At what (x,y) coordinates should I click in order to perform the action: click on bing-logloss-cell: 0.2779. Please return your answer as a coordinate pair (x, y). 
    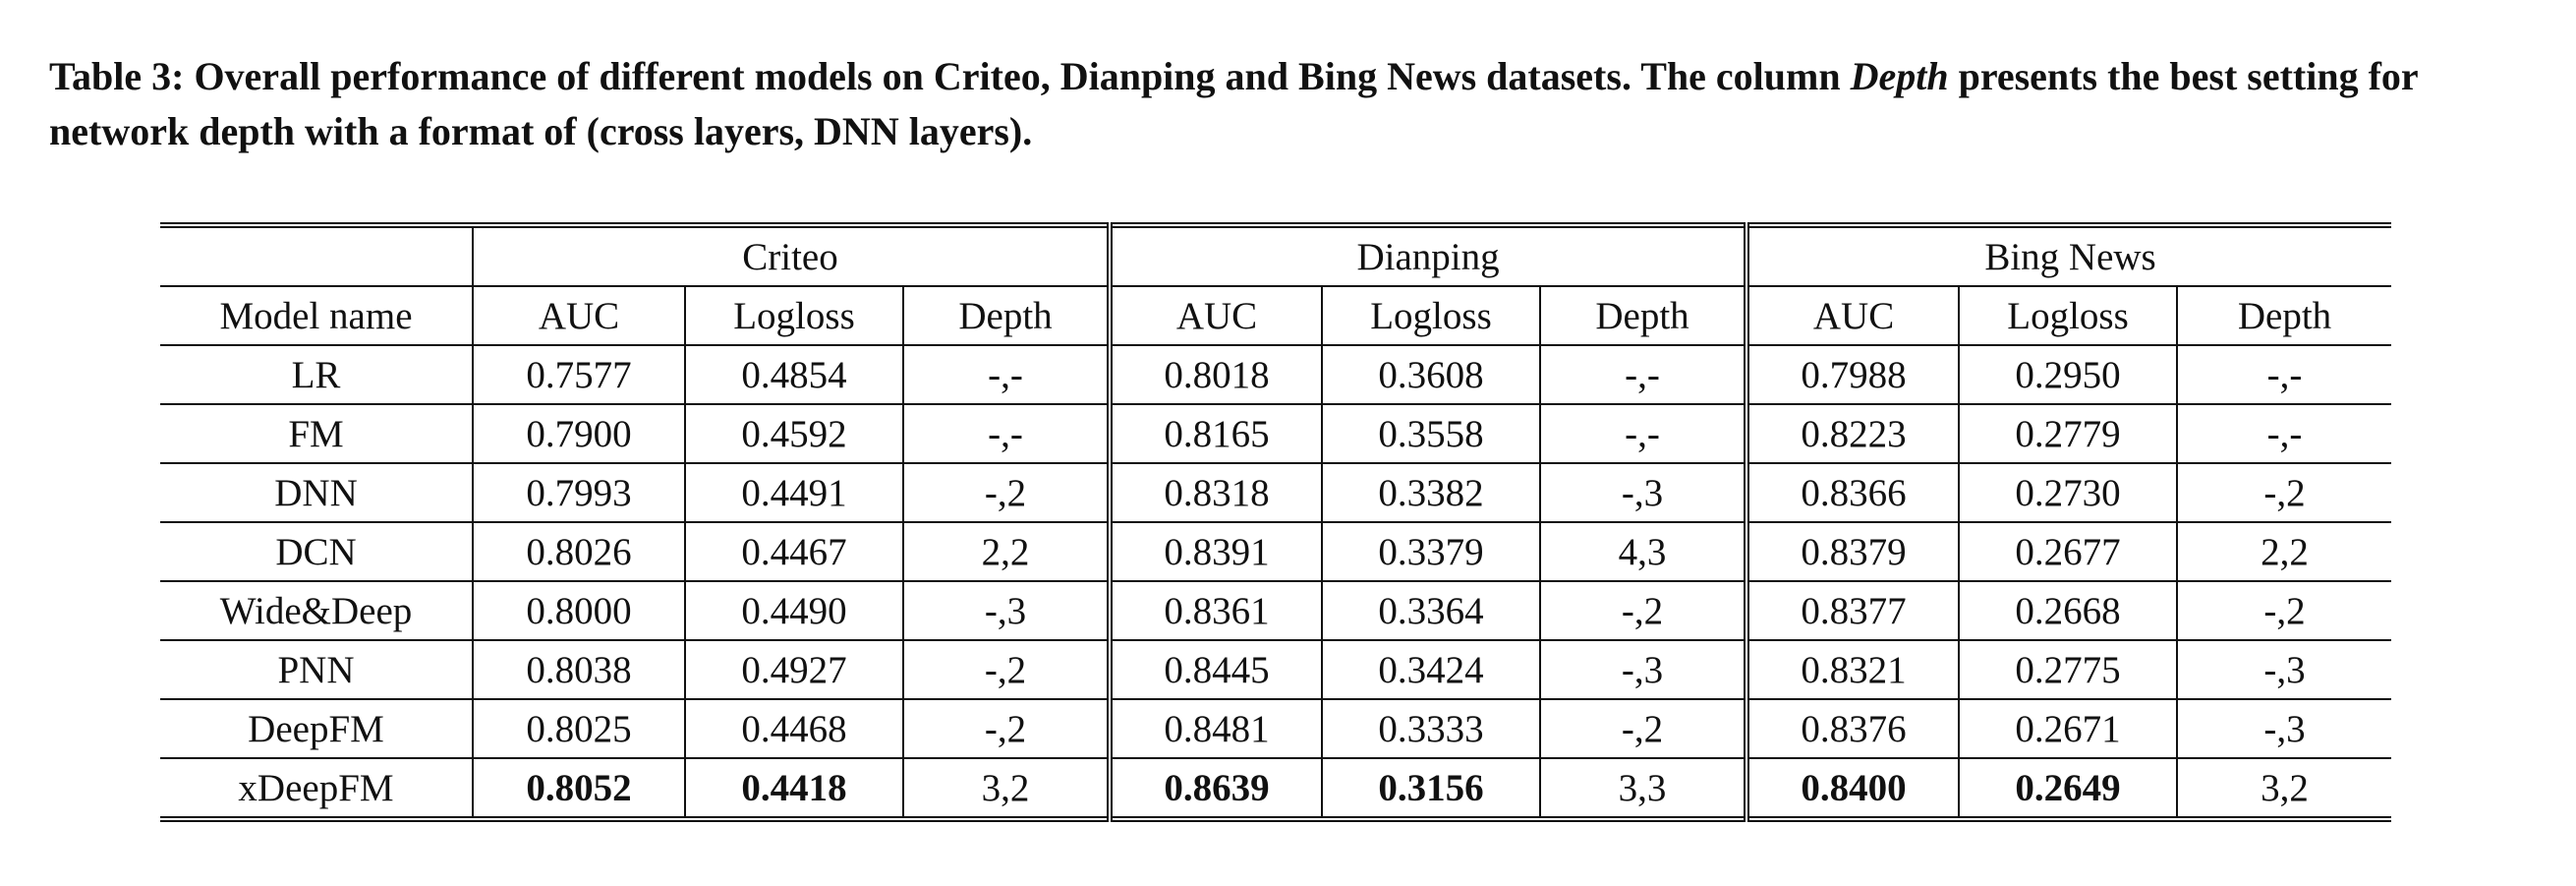
    Looking at the image, I should click on (2069, 434).